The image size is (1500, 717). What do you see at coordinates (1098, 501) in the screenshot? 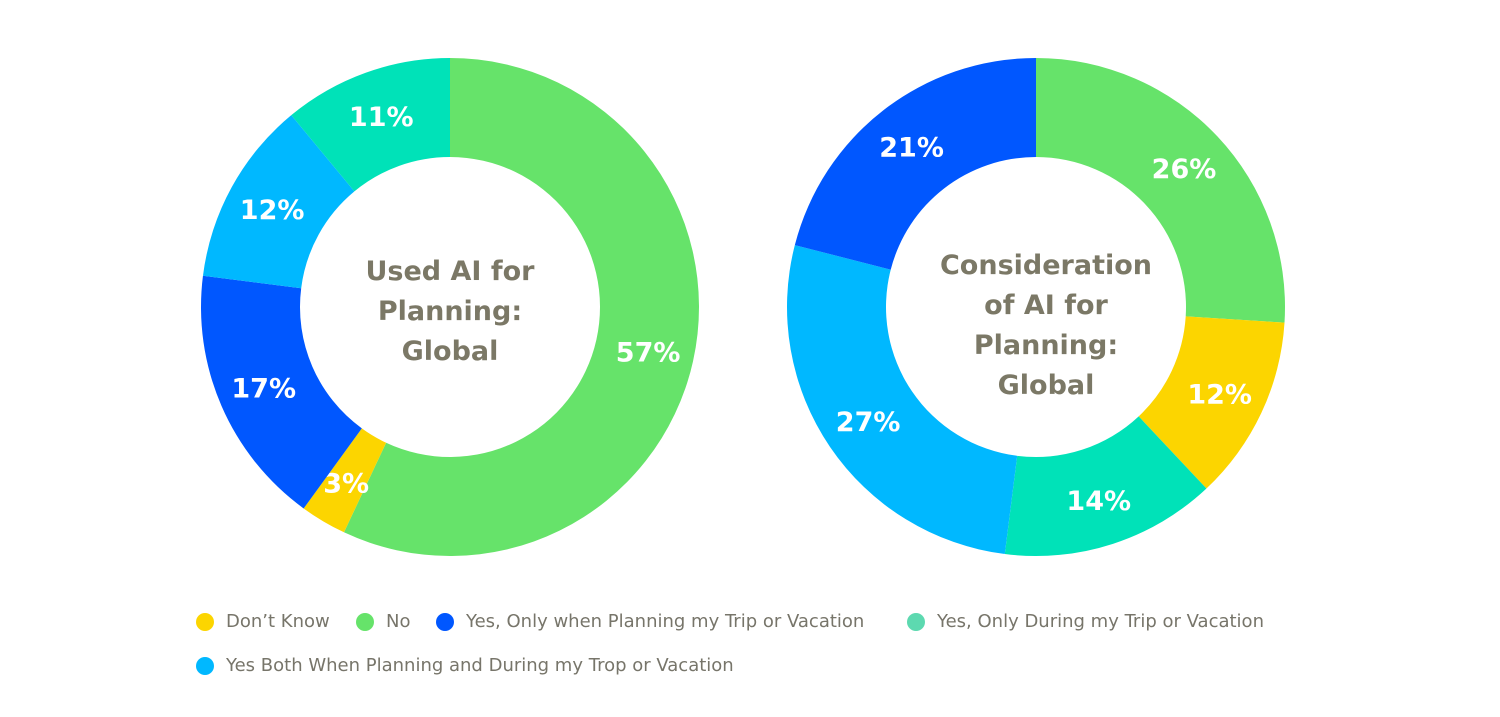
I see `donut-2-label-during: 14%` at bounding box center [1098, 501].